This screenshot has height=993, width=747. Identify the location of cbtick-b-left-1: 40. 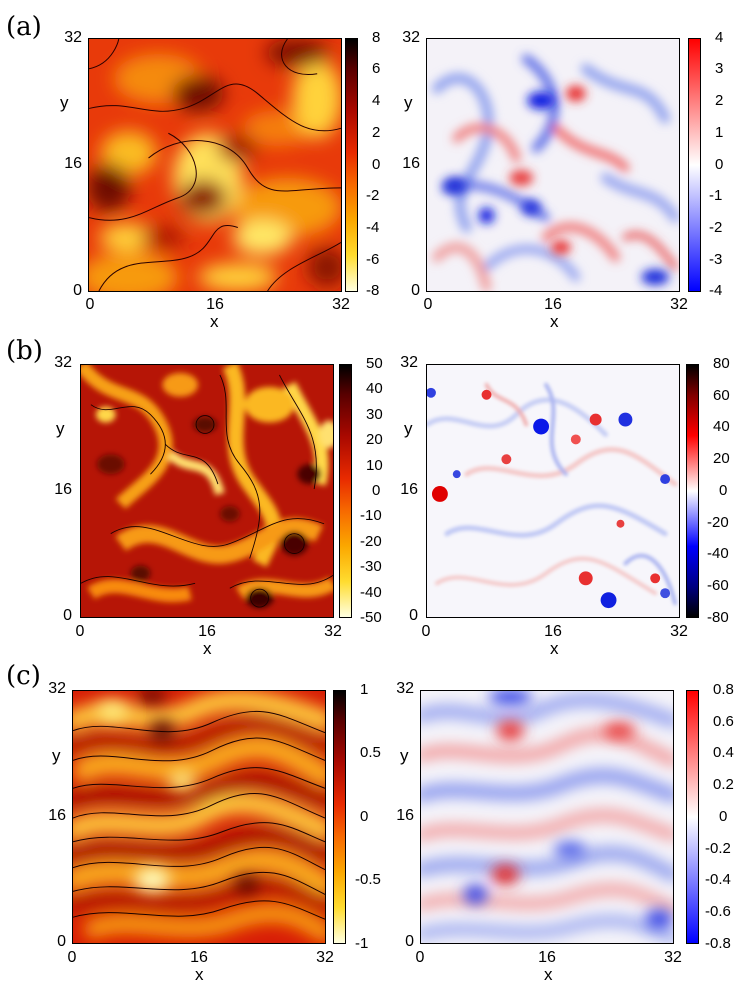
(374, 388).